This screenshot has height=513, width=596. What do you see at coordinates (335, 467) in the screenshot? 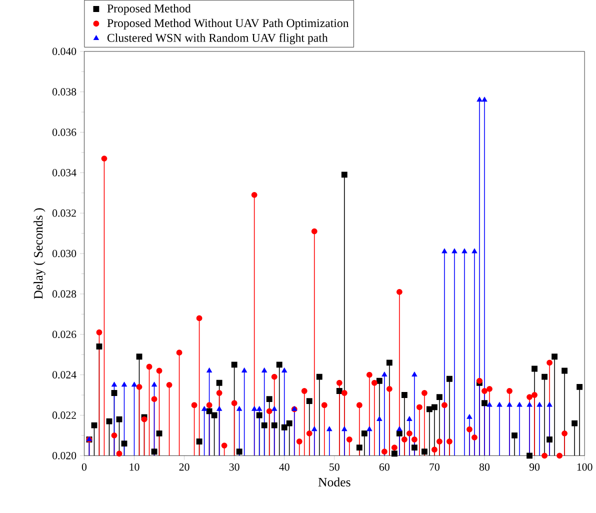
I see `x-tick-label: 50` at bounding box center [335, 467].